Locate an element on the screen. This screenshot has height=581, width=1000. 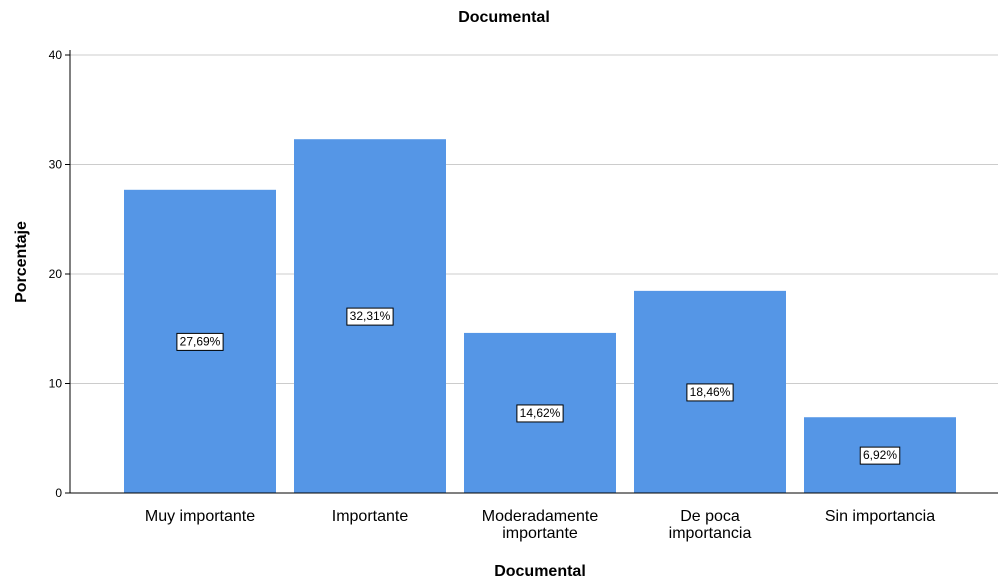
x-category-label: Moderadamente is located at coordinates (540, 516).